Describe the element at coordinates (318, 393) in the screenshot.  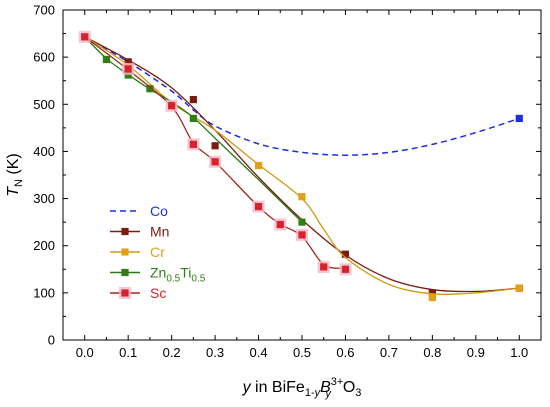
I see `x-axis-title-sub1-italic: y` at that location.